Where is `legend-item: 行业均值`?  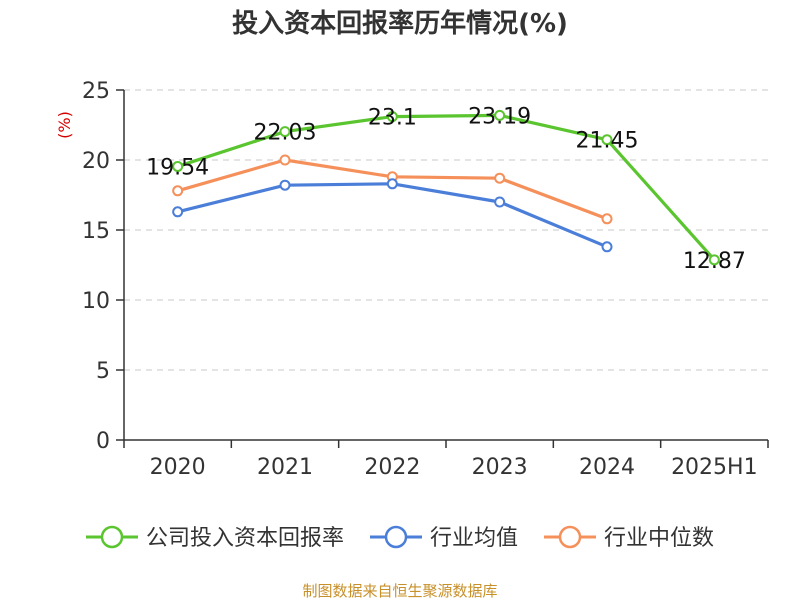
legend-item: 行业均值 is located at coordinates (444, 538).